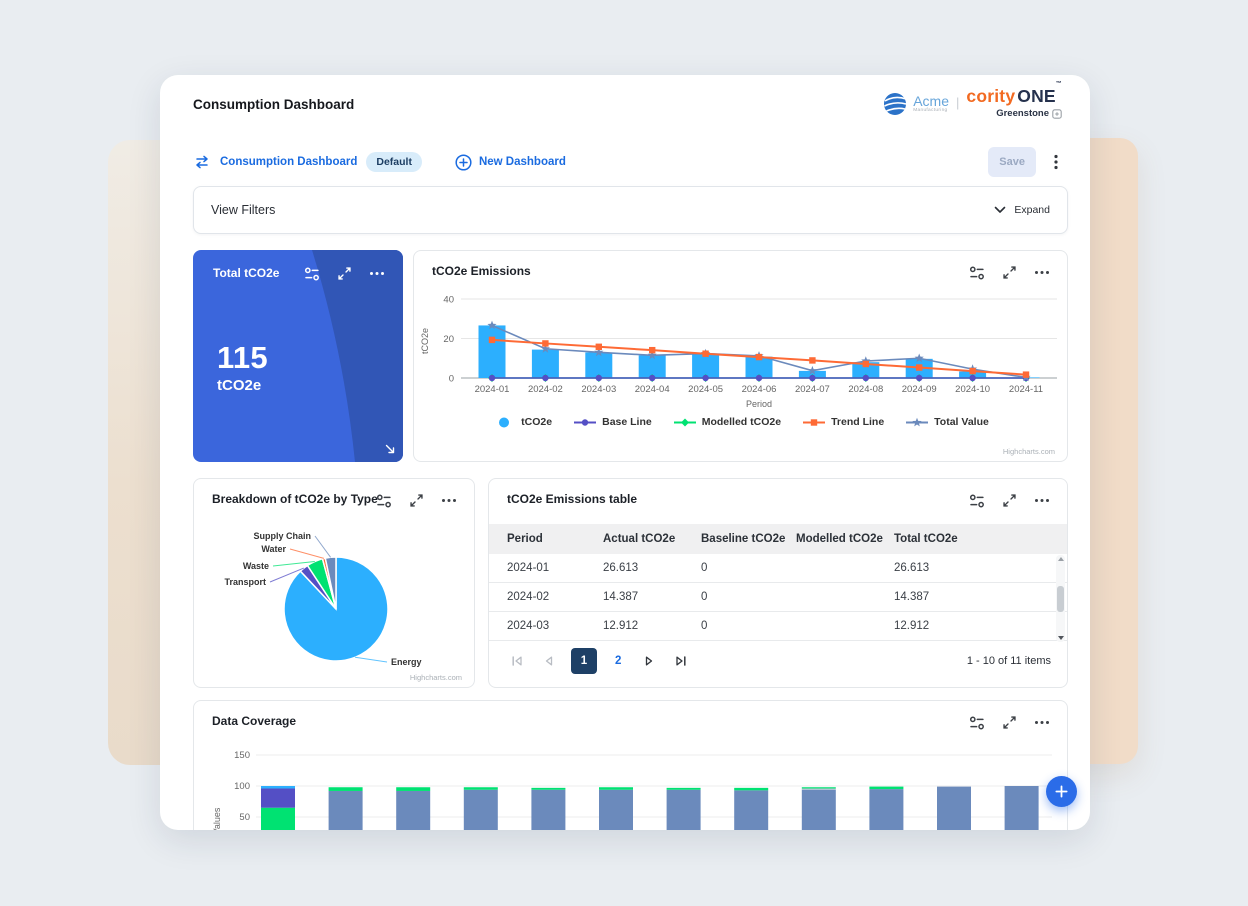 The width and height of the screenshot is (1248, 906). Describe the element at coordinates (621, 568) in the screenshot. I see `table-cell: 26.613` at that location.